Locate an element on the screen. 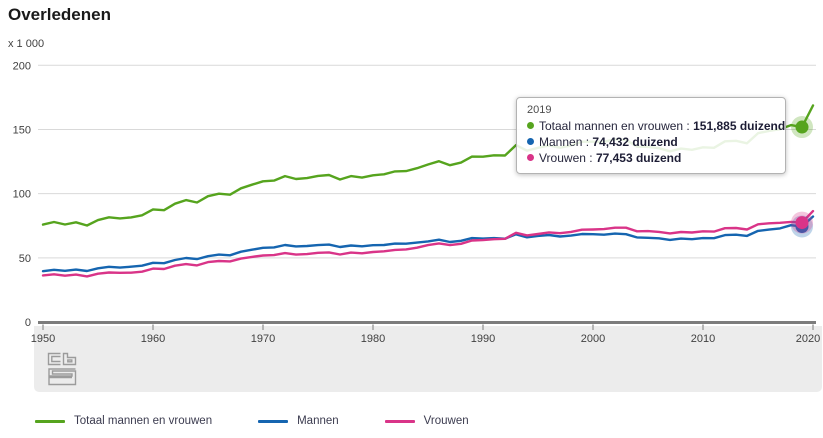 Image resolution: width=823 pixels, height=438 pixels. y-axis-tick-label: 100 is located at coordinates (22, 195).